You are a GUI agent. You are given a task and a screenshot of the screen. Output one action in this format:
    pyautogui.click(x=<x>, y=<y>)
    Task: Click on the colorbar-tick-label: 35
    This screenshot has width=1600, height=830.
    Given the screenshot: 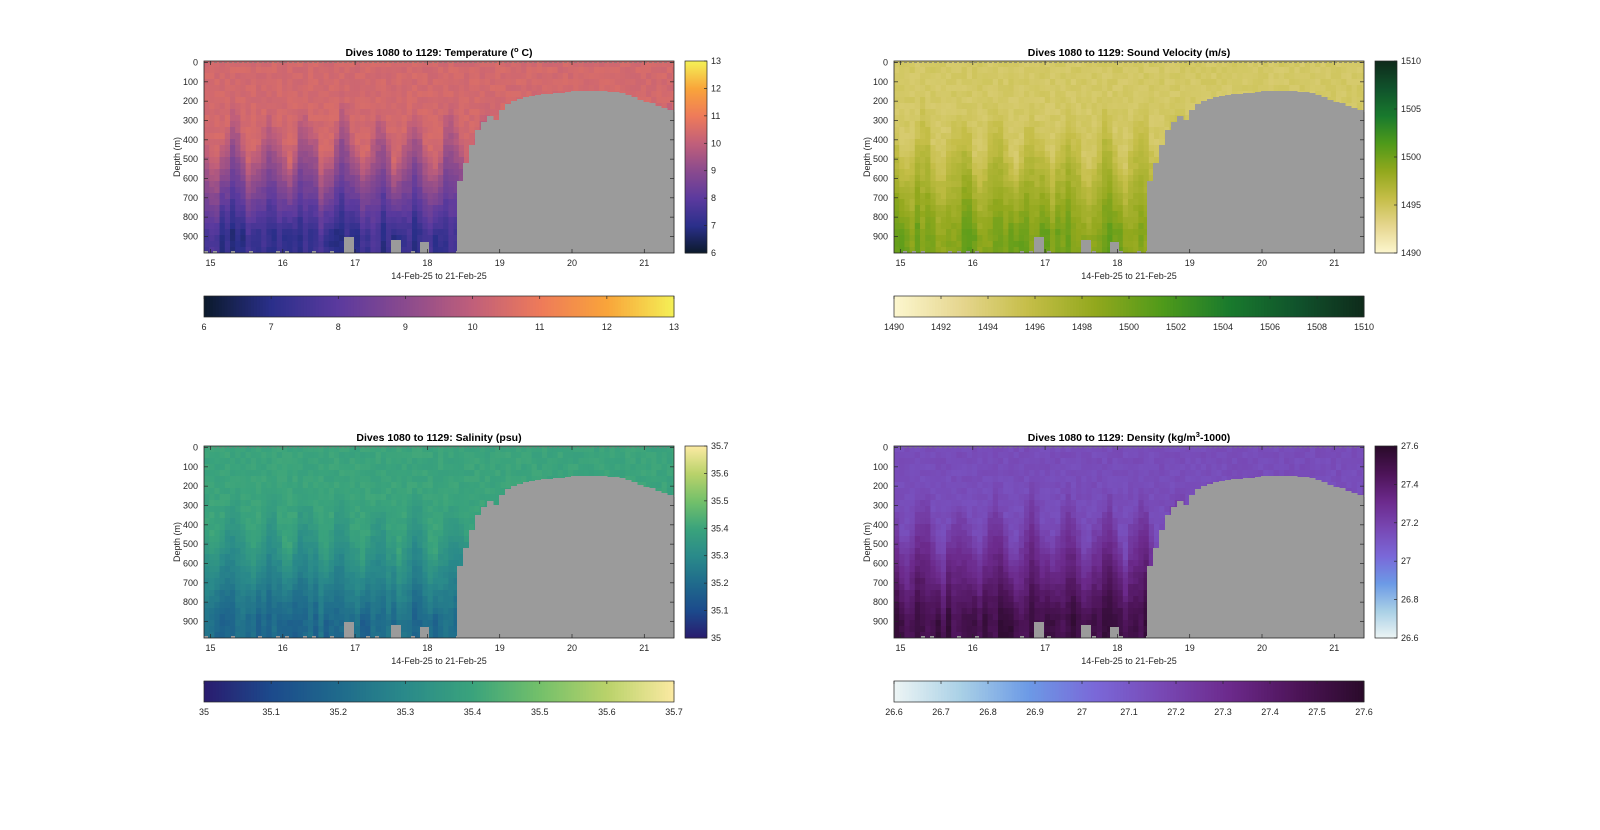 What is the action you would take?
    pyautogui.click(x=716, y=638)
    